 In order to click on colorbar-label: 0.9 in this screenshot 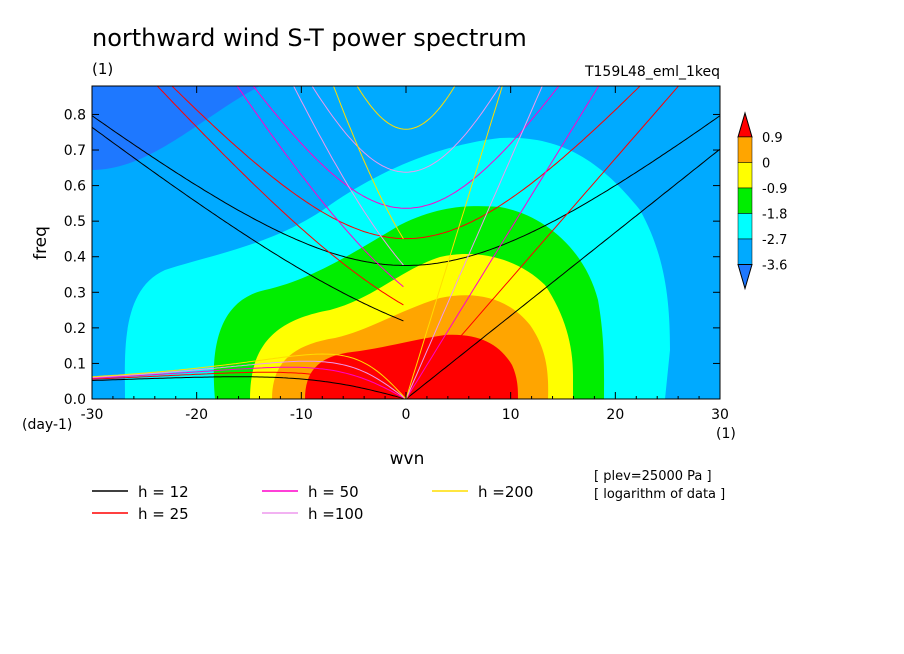, I will do `click(772, 138)`.